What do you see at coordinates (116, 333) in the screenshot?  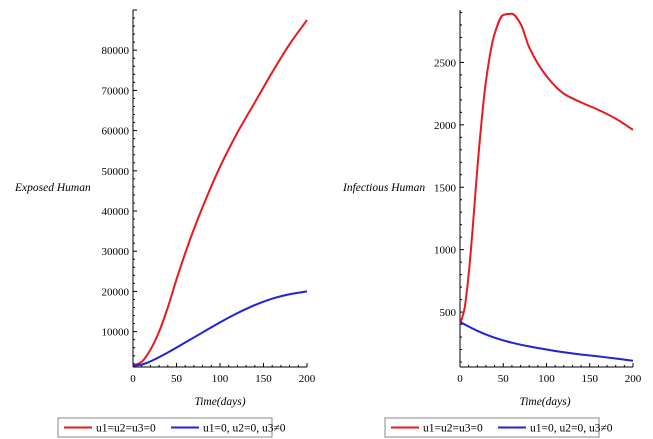 I see `y-tick-label: 10000` at bounding box center [116, 333].